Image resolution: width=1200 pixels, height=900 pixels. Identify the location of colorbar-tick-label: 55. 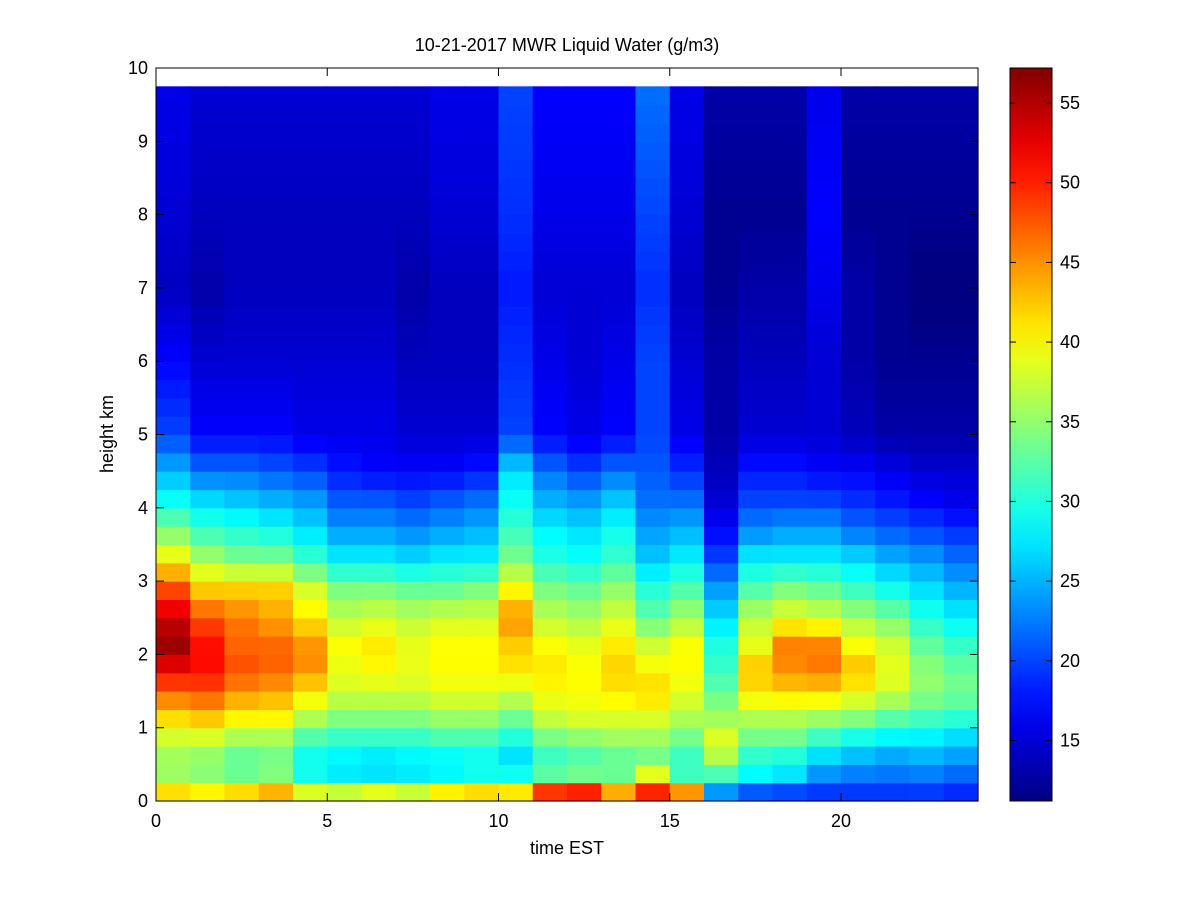
(1070, 103).